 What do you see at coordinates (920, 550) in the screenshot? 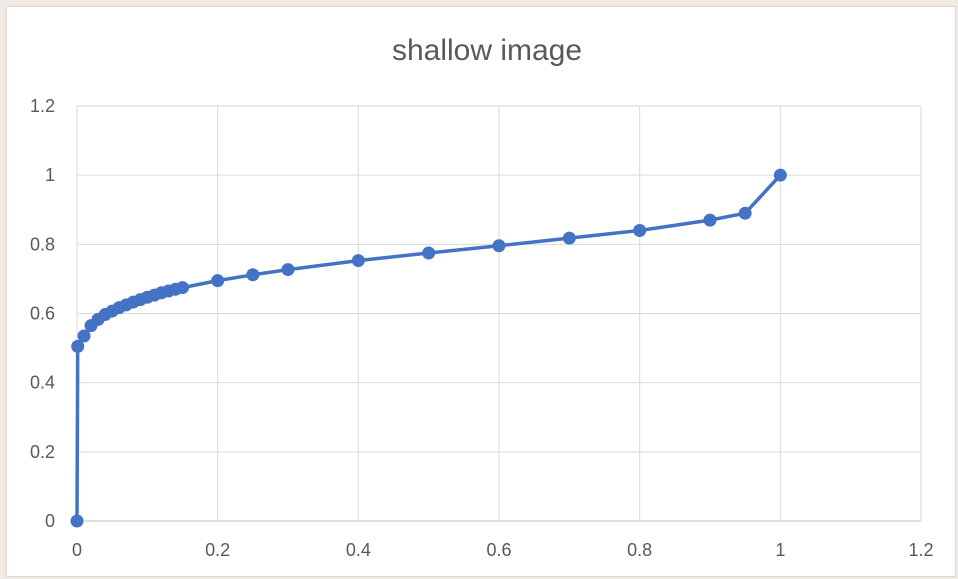
I see `x-tick-label: 1.2` at bounding box center [920, 550].